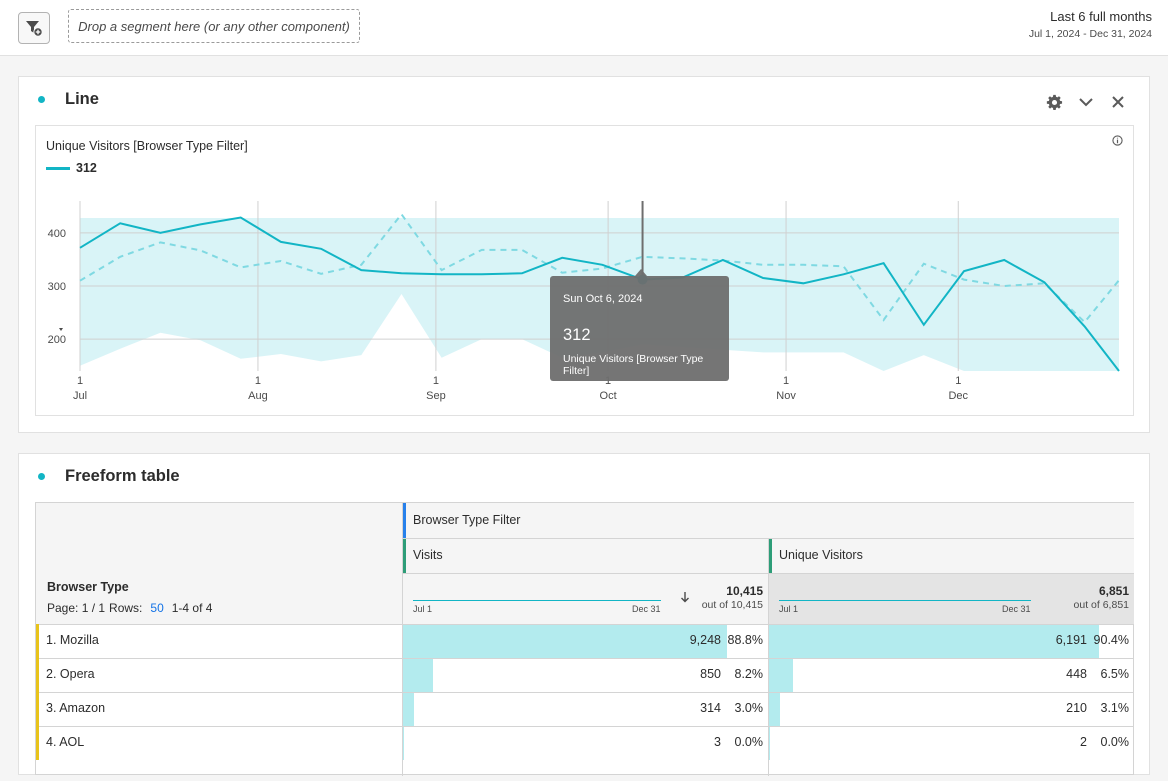 The height and width of the screenshot is (781, 1168). Describe the element at coordinates (428, 555) in the screenshot. I see `visits-header-label: Visits` at that location.